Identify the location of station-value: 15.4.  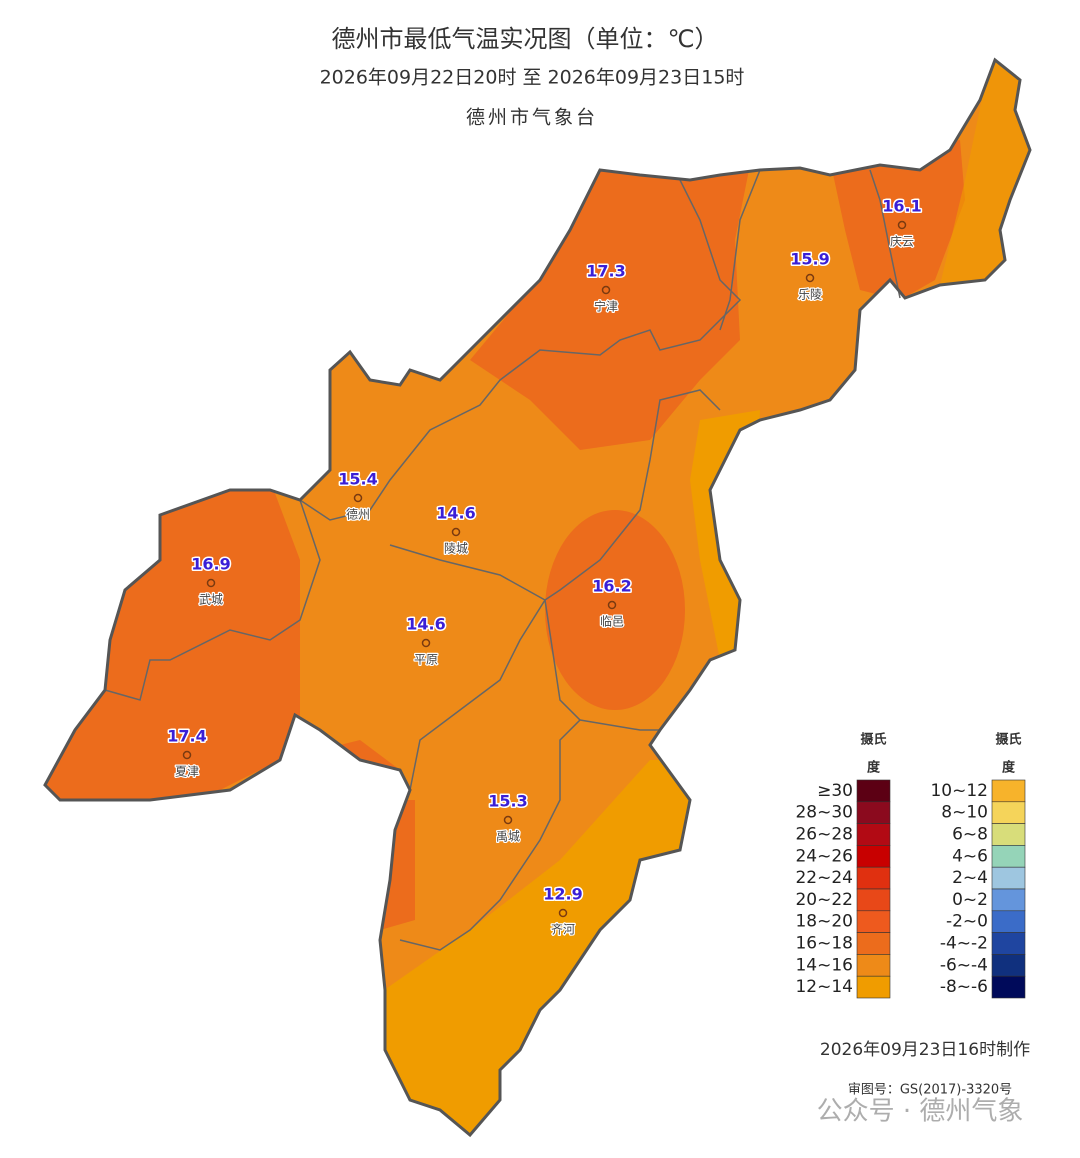
(357, 479).